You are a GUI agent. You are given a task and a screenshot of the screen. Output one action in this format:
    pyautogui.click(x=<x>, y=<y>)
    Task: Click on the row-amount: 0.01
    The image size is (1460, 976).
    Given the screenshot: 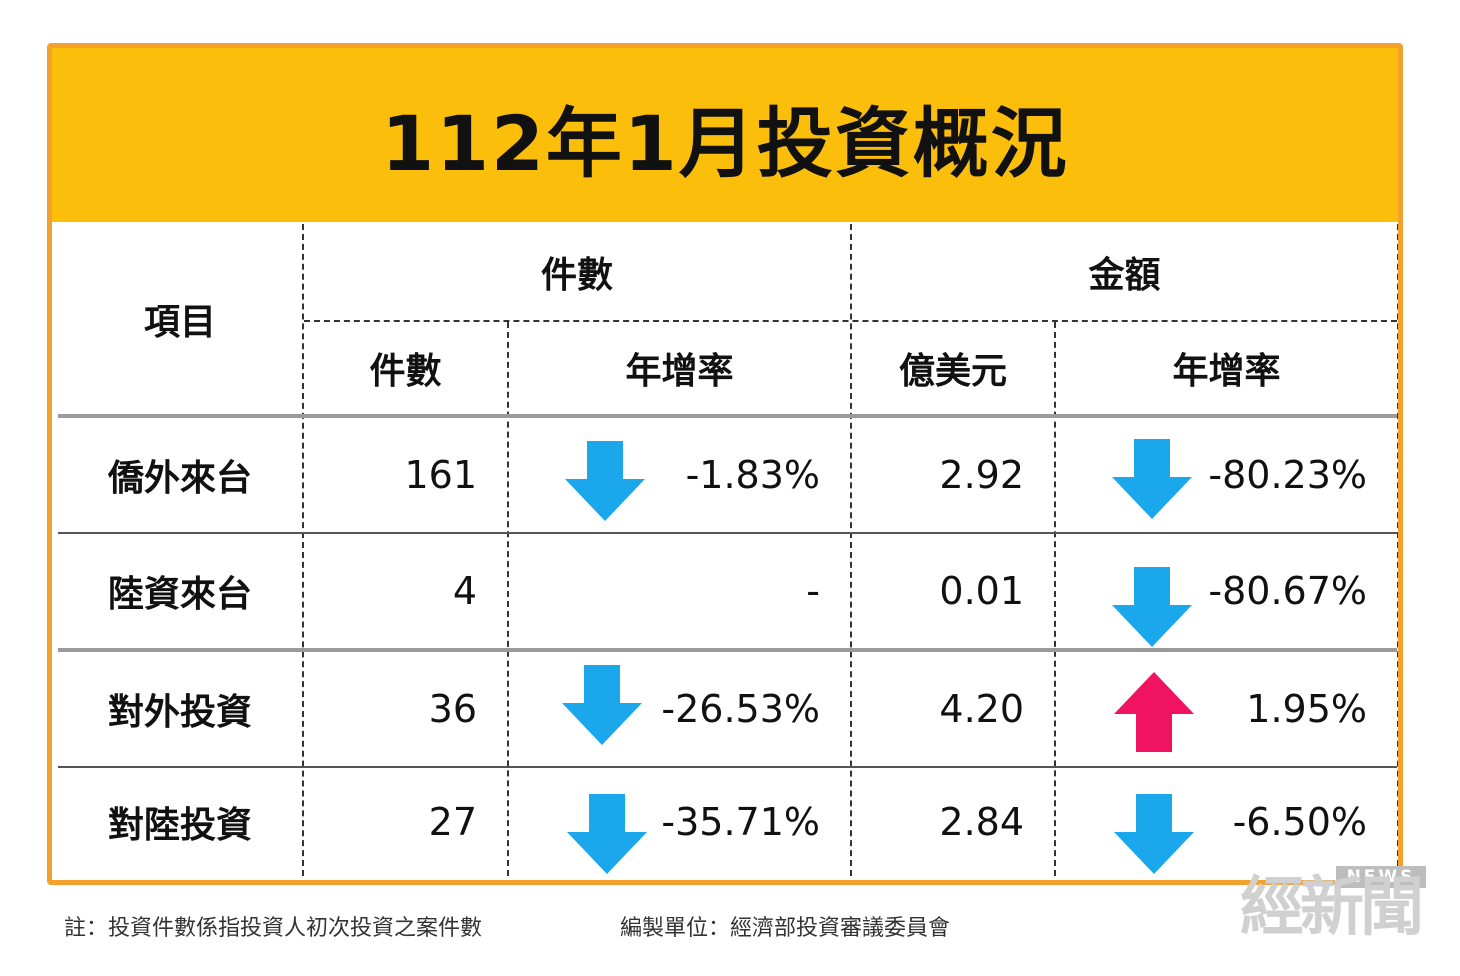 What is the action you would take?
    pyautogui.click(x=981, y=591)
    